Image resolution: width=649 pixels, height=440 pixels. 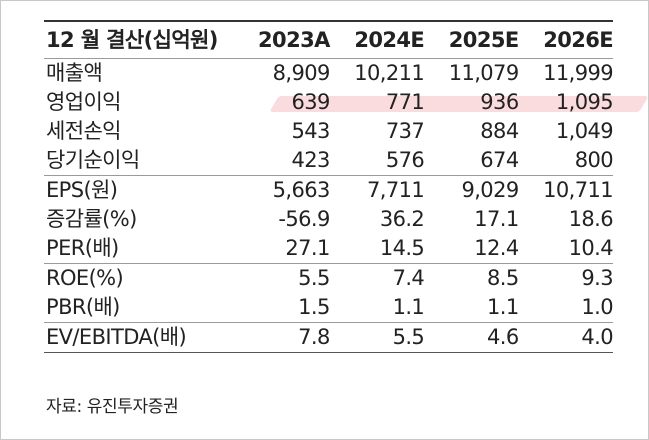 What do you see at coordinates (578, 39) in the screenshot?
I see `header-year-2026e: 2026E` at bounding box center [578, 39].